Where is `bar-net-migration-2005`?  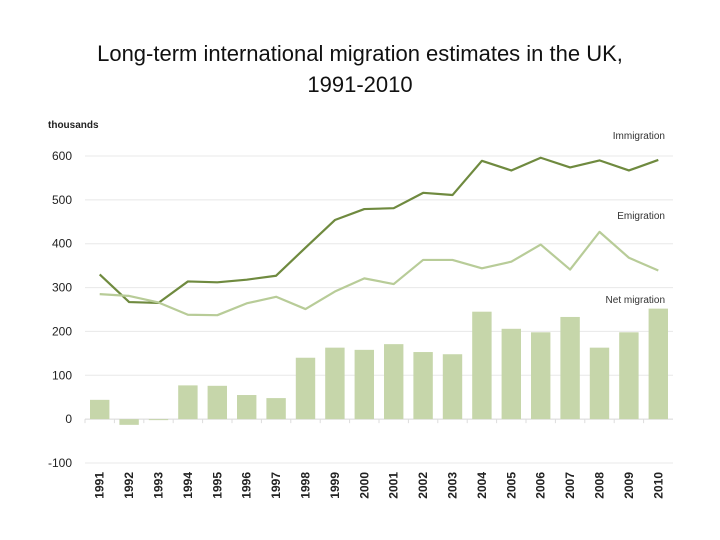 bar-net-migration-2005 is located at coordinates (511, 374).